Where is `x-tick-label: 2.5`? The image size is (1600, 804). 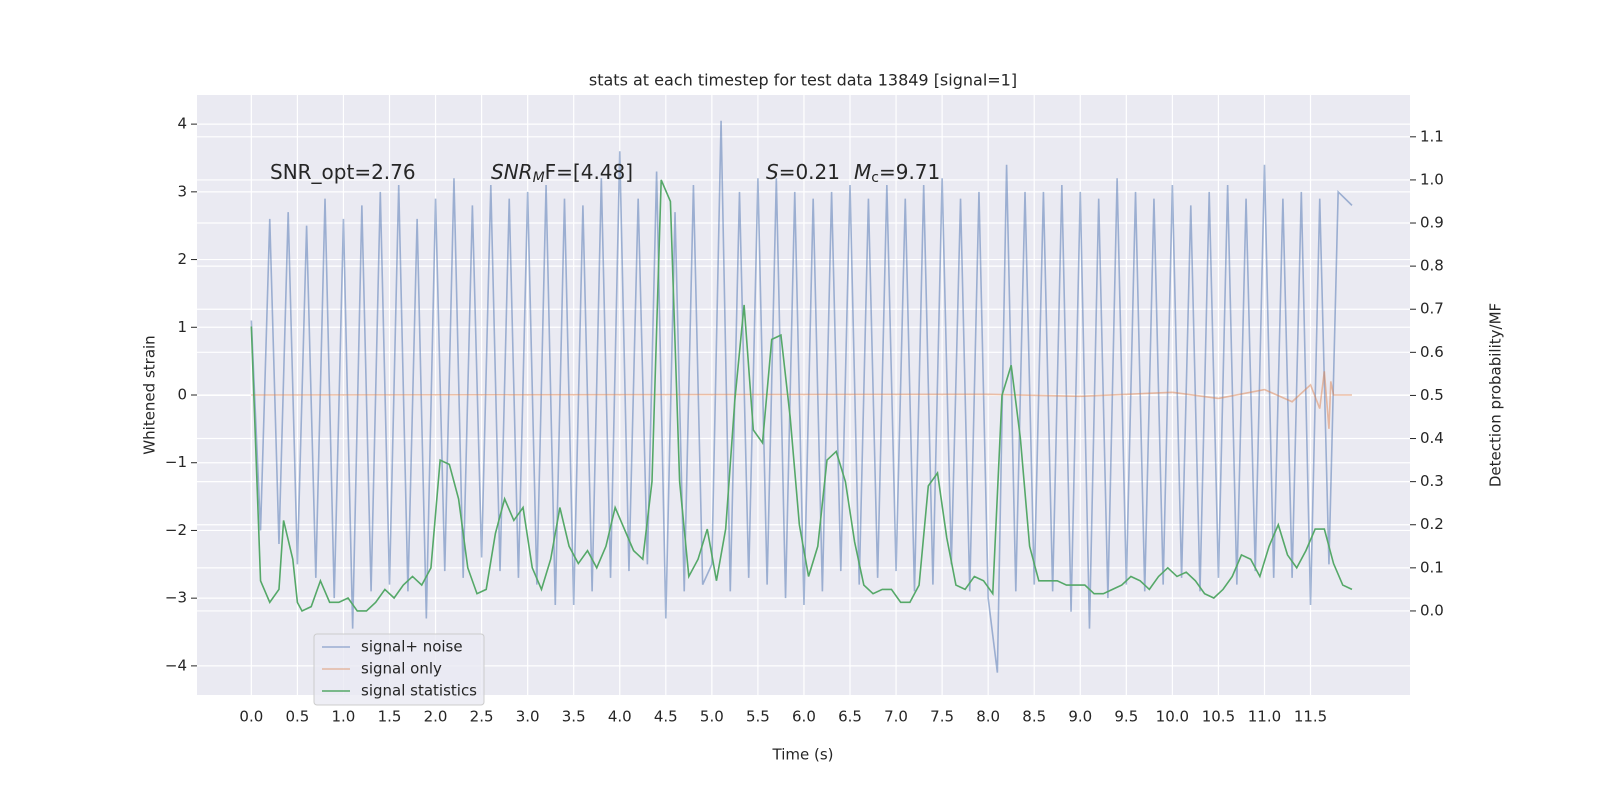 x-tick-label: 2.5 is located at coordinates (482, 717).